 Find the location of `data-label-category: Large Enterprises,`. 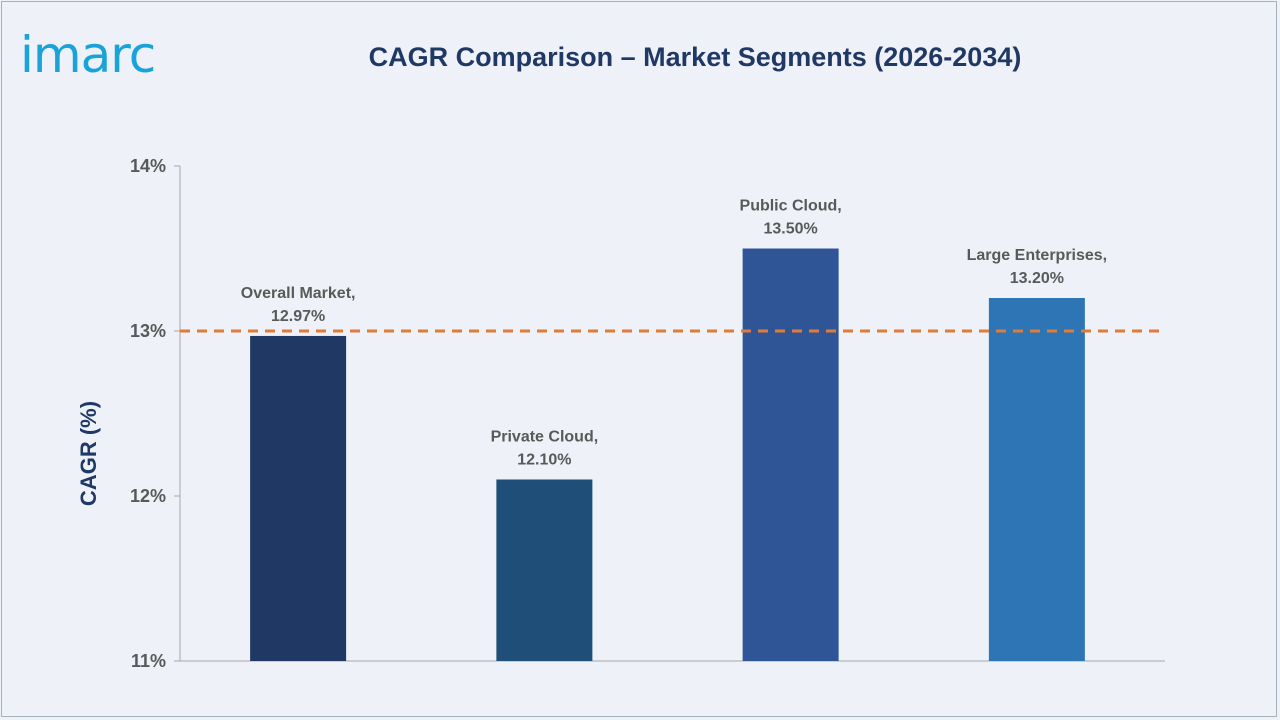

data-label-category: Large Enterprises, is located at coordinates (1037, 255).